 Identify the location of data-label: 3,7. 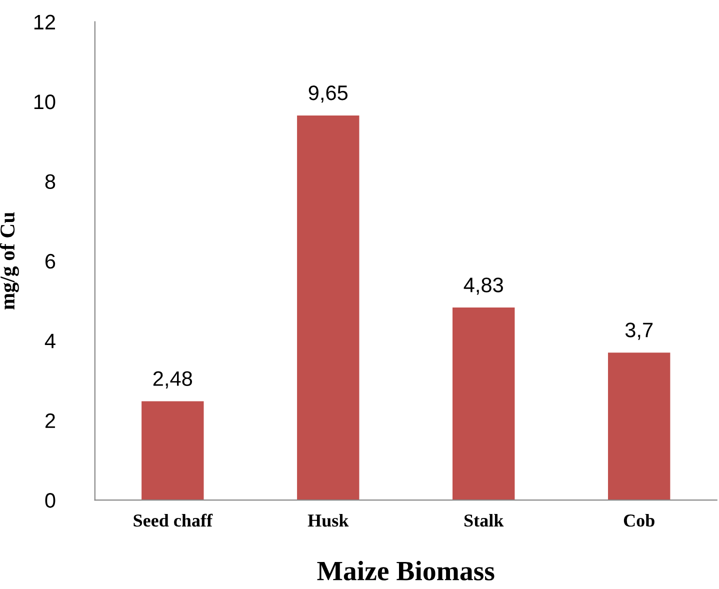
(639, 331).